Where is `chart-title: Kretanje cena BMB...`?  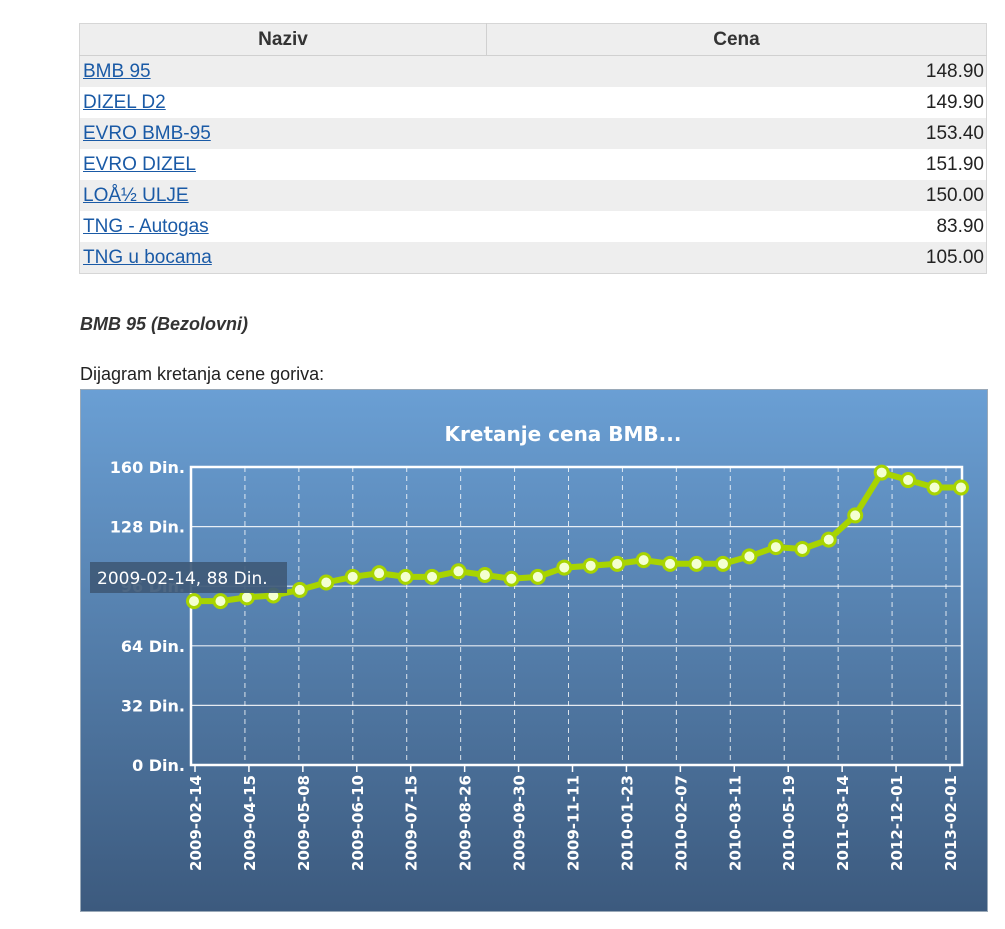
chart-title: Kretanje cena BMB... is located at coordinates (563, 434).